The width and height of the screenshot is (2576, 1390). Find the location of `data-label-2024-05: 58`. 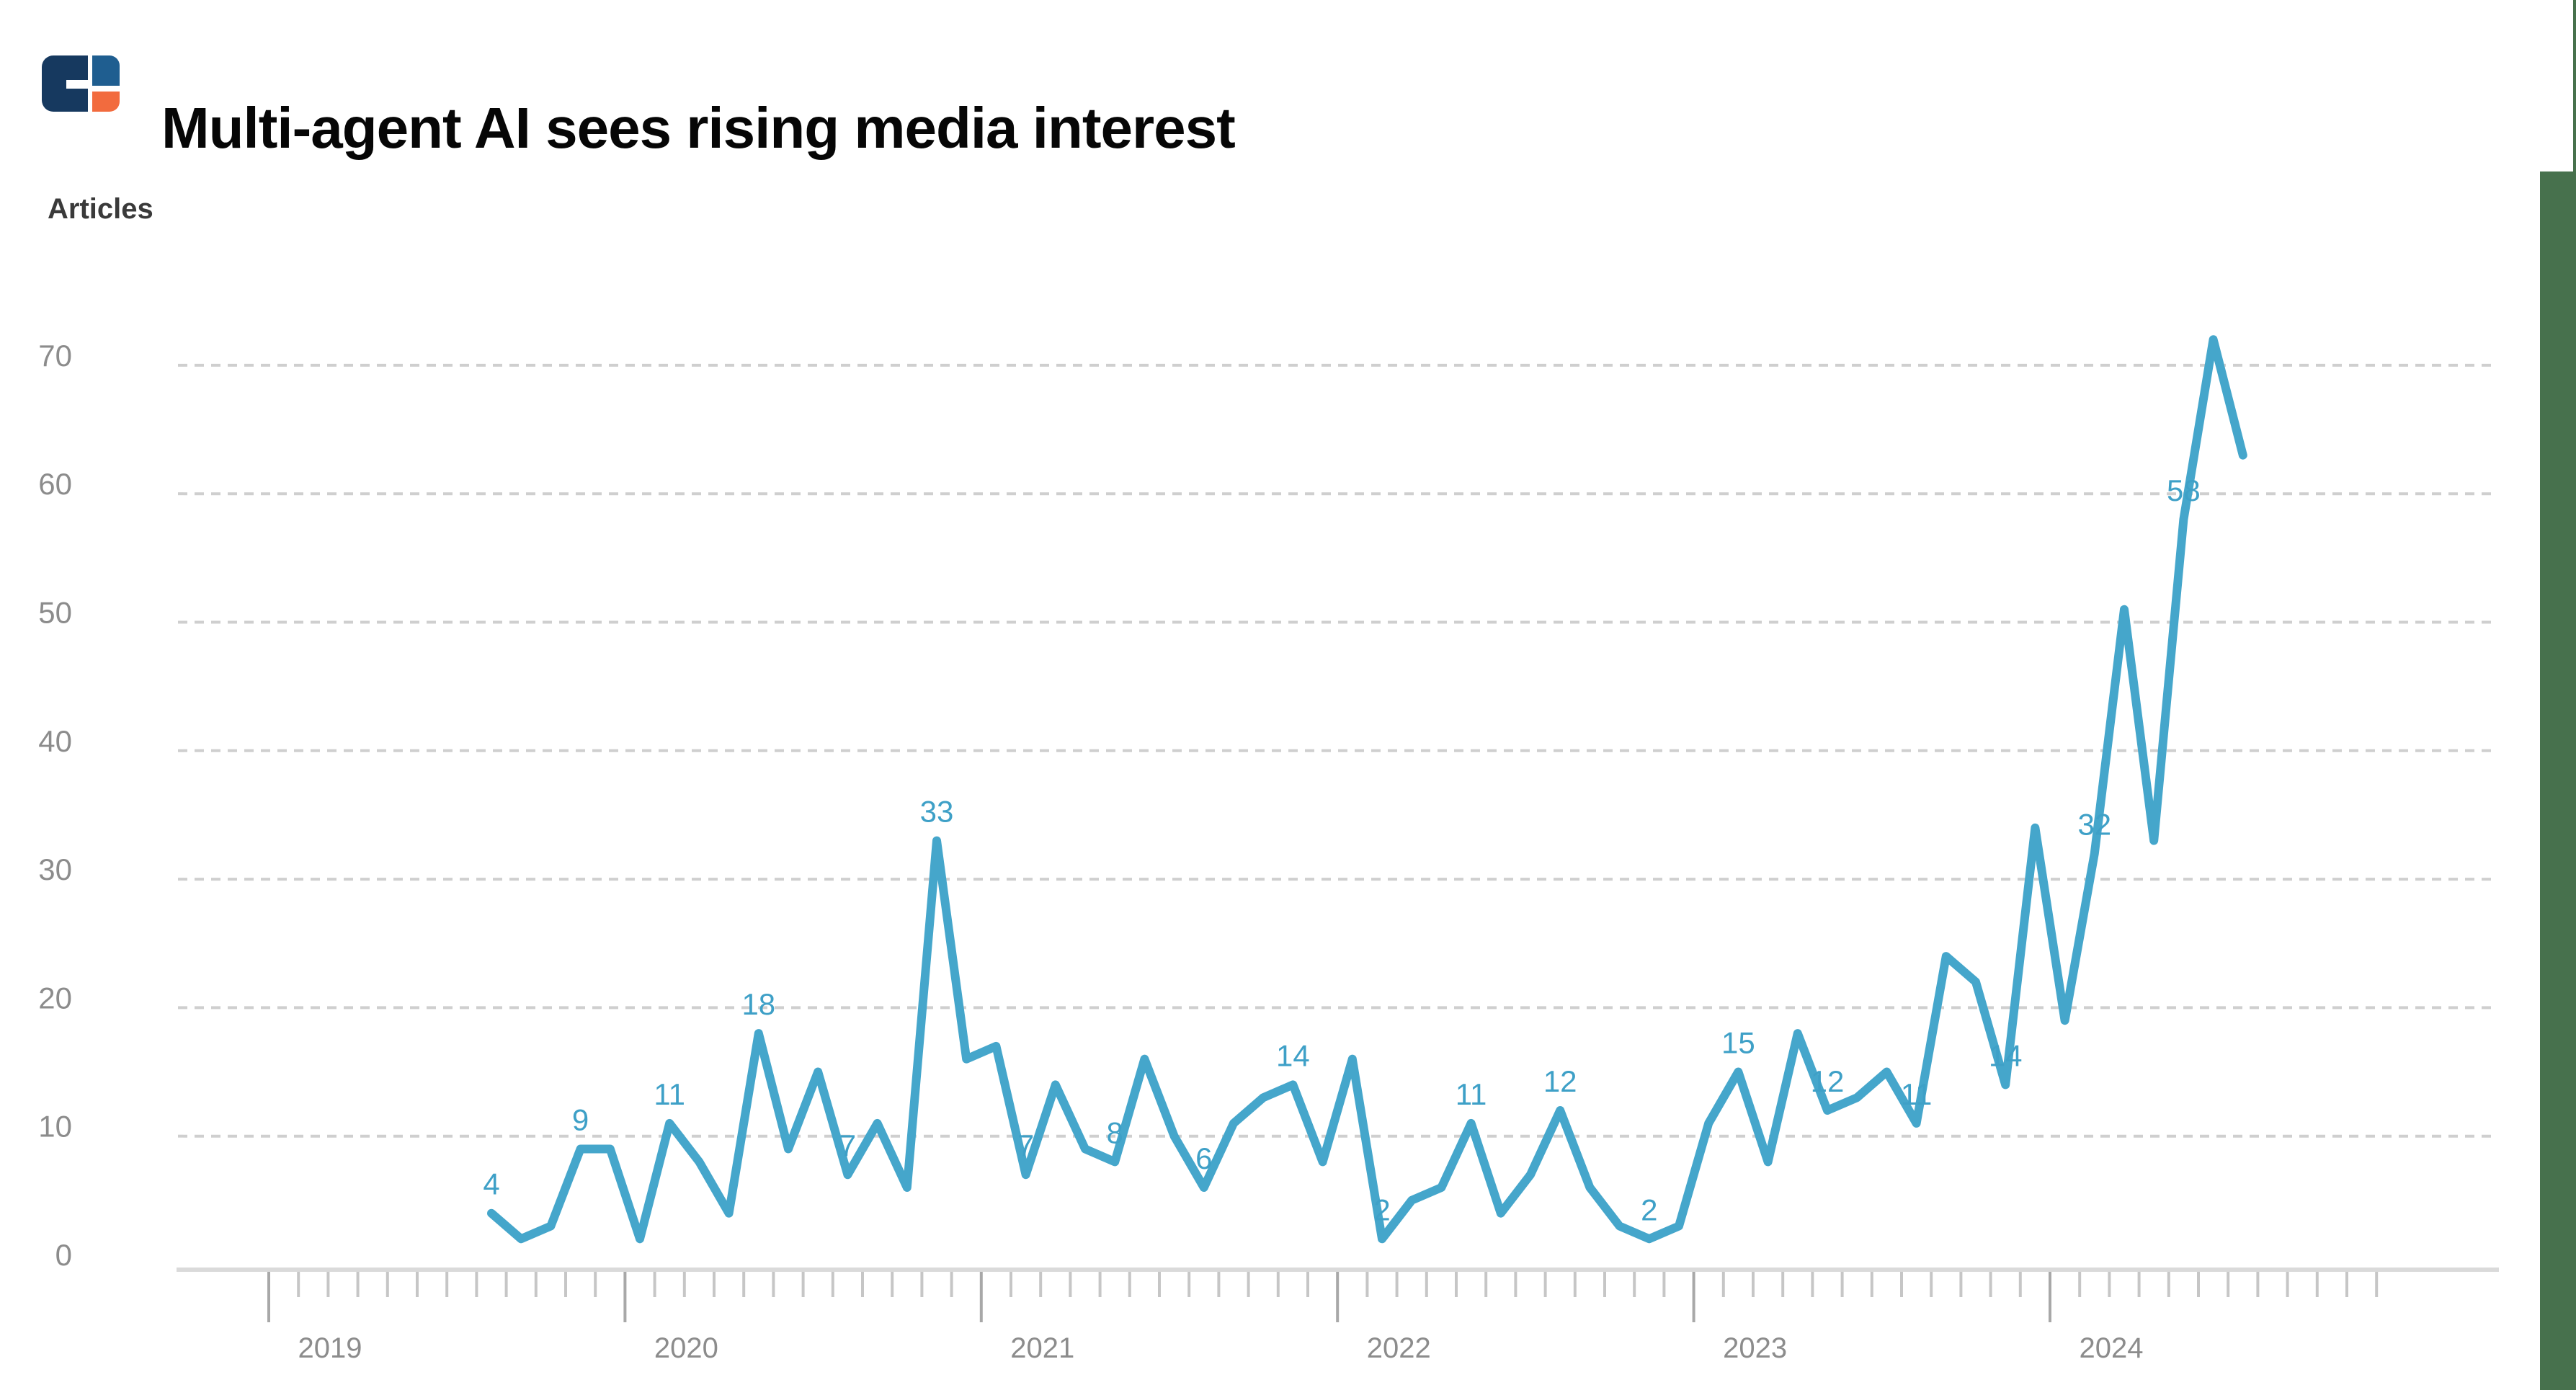

data-label-2024-05: 58 is located at coordinates (2184, 490).